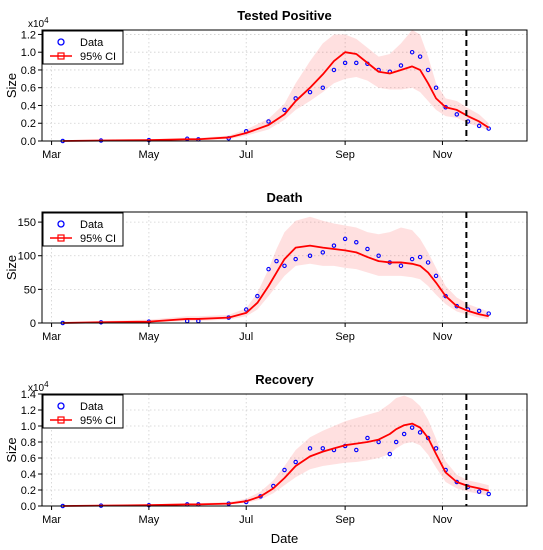 The width and height of the screenshot is (543, 550). I want to click on axis-multiplier: x104, so click(38, 387).